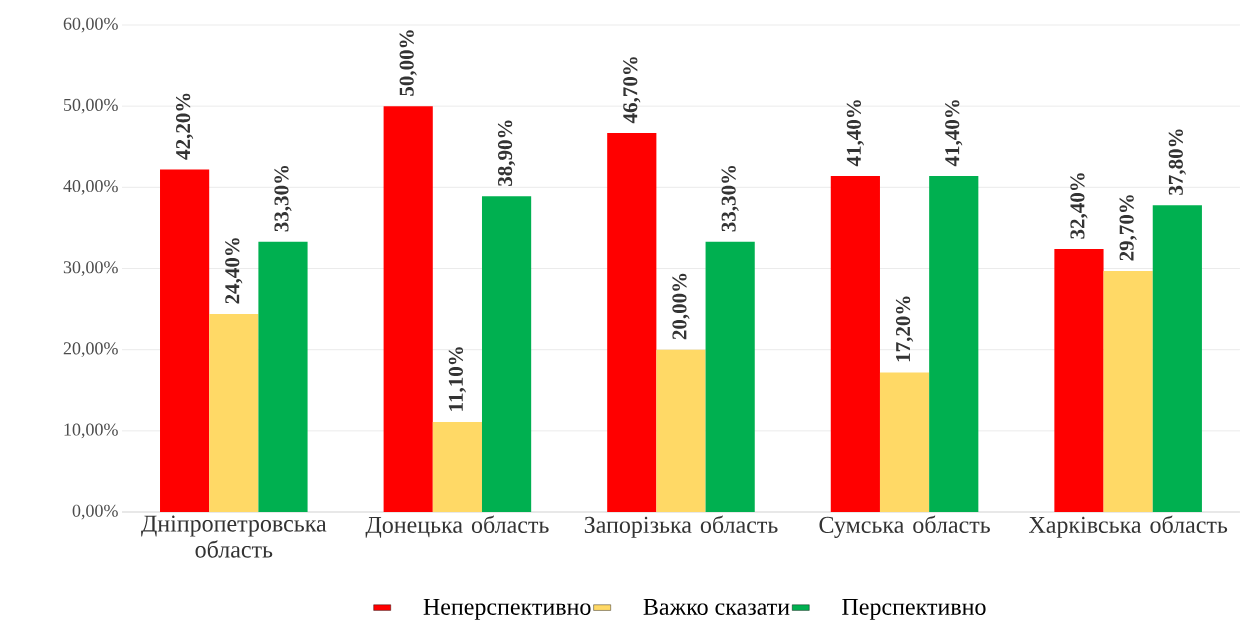  Describe the element at coordinates (91, 106) in the screenshot. I see `y-tick-label: 50,00%` at that location.